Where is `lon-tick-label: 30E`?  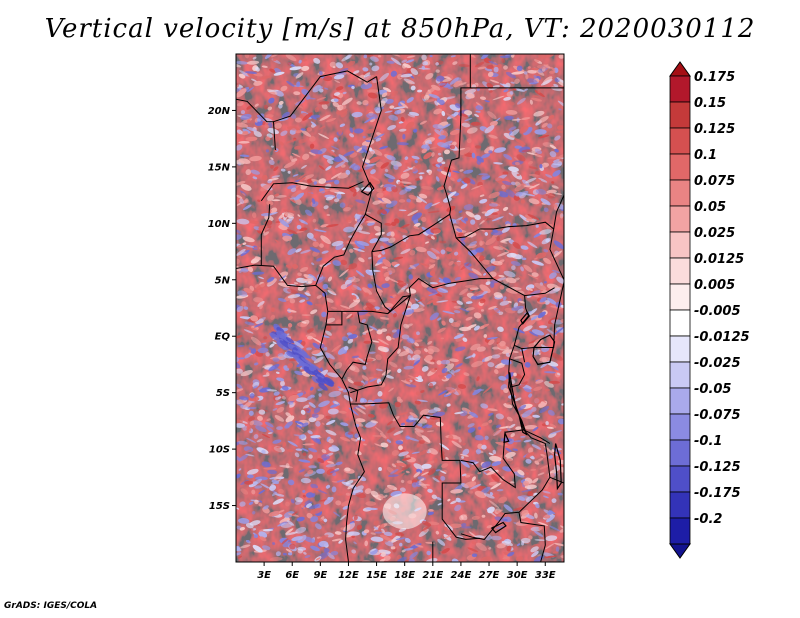 lon-tick-label: 30E is located at coordinates (517, 575).